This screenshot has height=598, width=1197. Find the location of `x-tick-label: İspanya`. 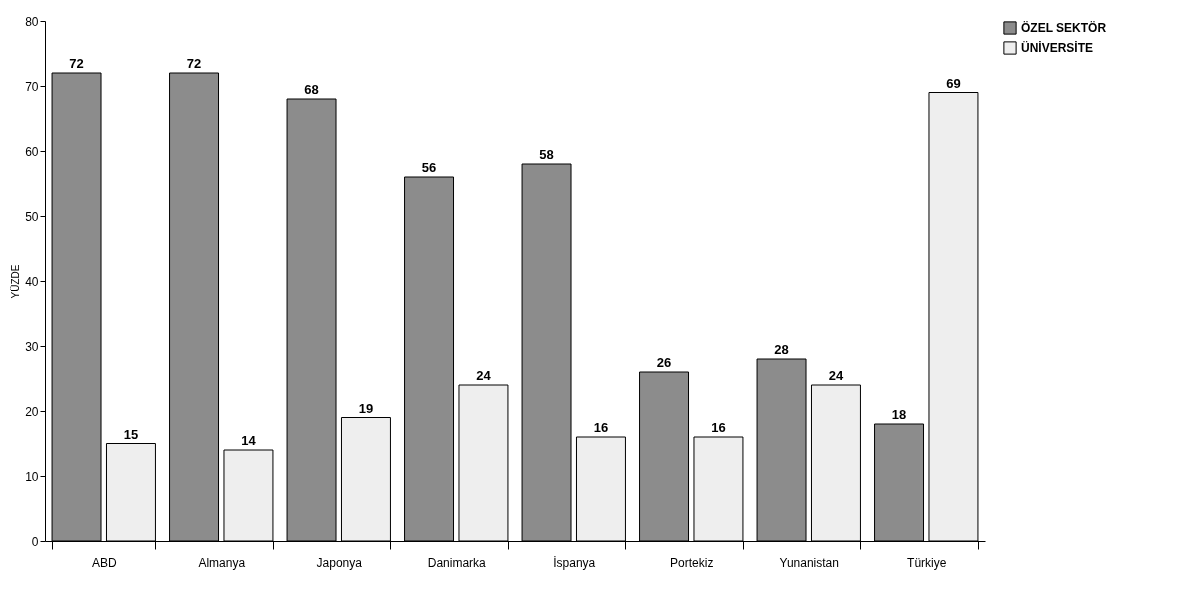

x-tick-label: İspanya is located at coordinates (574, 562).